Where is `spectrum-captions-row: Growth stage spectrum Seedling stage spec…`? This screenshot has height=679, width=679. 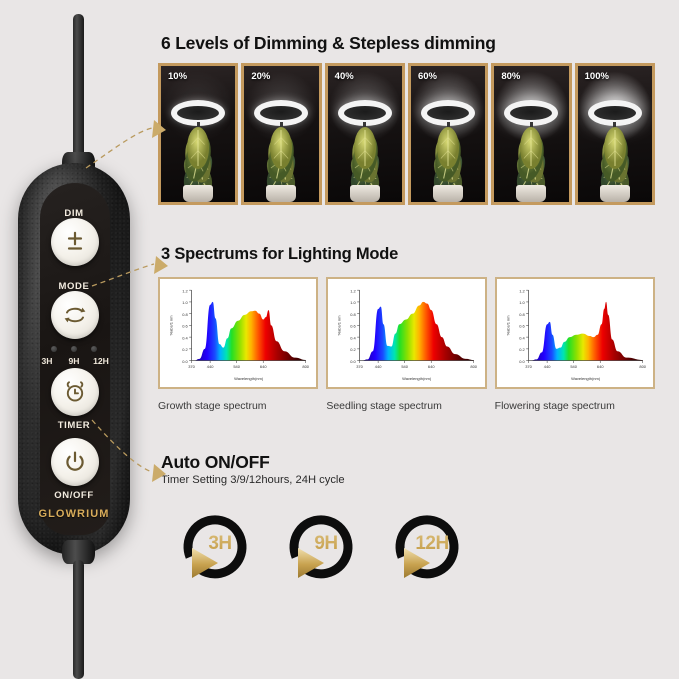
spectrum-captions-row: Growth stage spectrum Seedling stage spec… is located at coordinates (406, 406).